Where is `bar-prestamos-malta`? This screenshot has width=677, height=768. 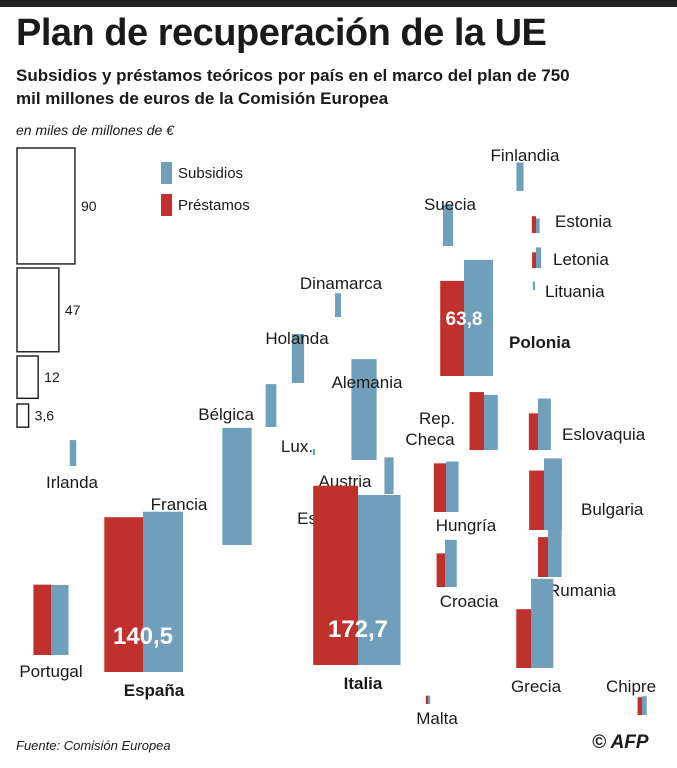
bar-prestamos-malta is located at coordinates (426, 699).